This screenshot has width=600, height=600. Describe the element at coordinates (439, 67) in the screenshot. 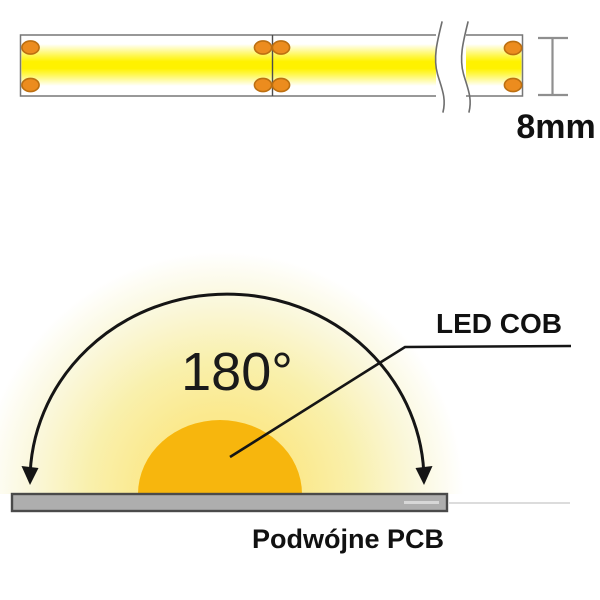

I see `break-mark-left` at that location.